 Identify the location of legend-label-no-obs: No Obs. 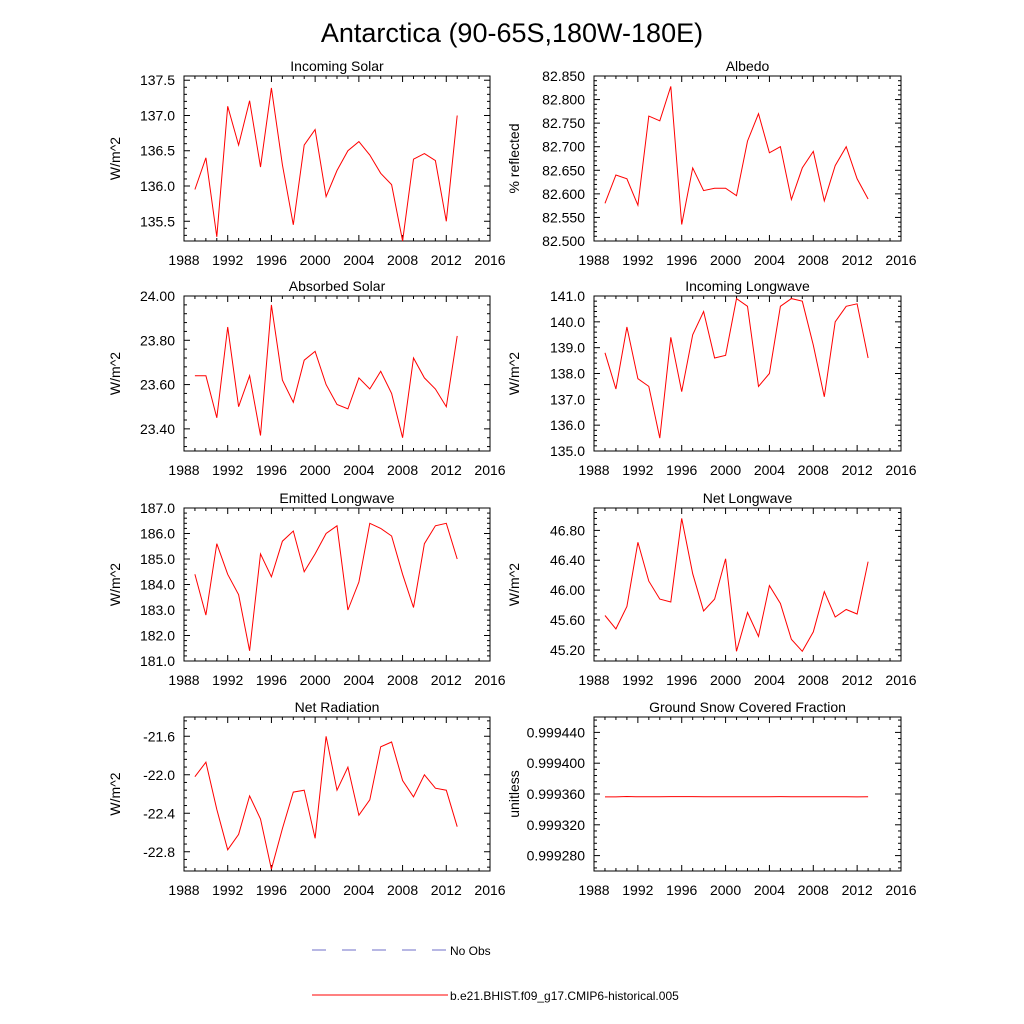
(470, 951).